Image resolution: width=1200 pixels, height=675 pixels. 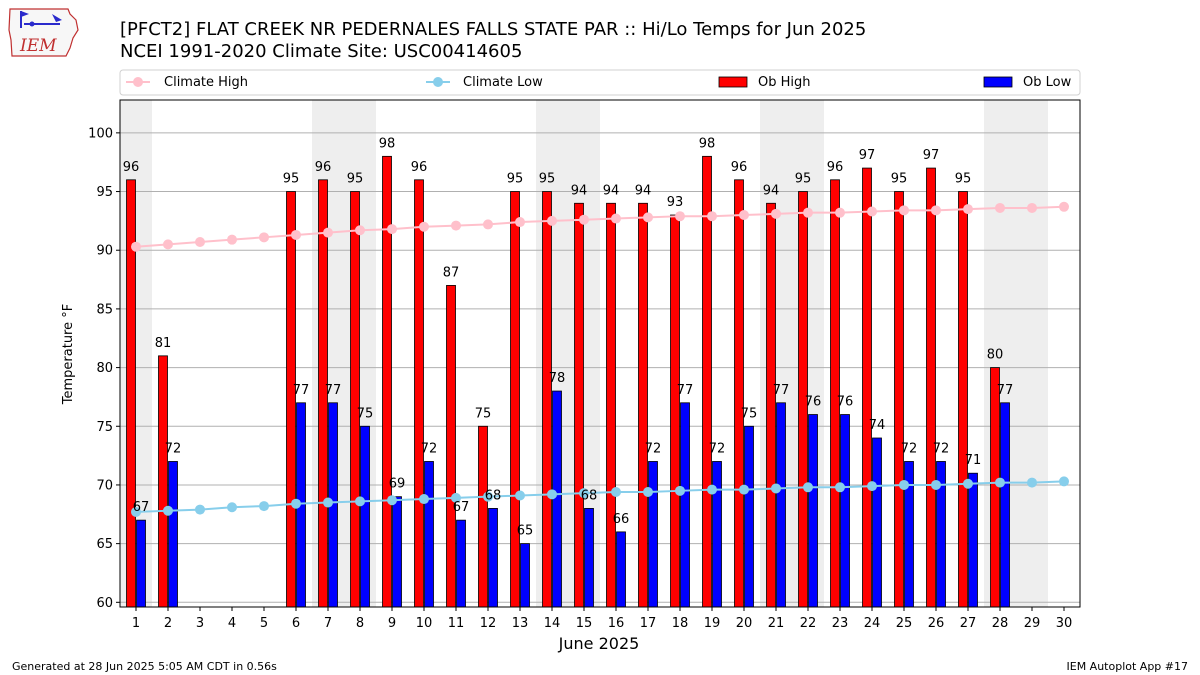 What do you see at coordinates (488, 623) in the screenshot?
I see `x-tick-label: 12` at bounding box center [488, 623].